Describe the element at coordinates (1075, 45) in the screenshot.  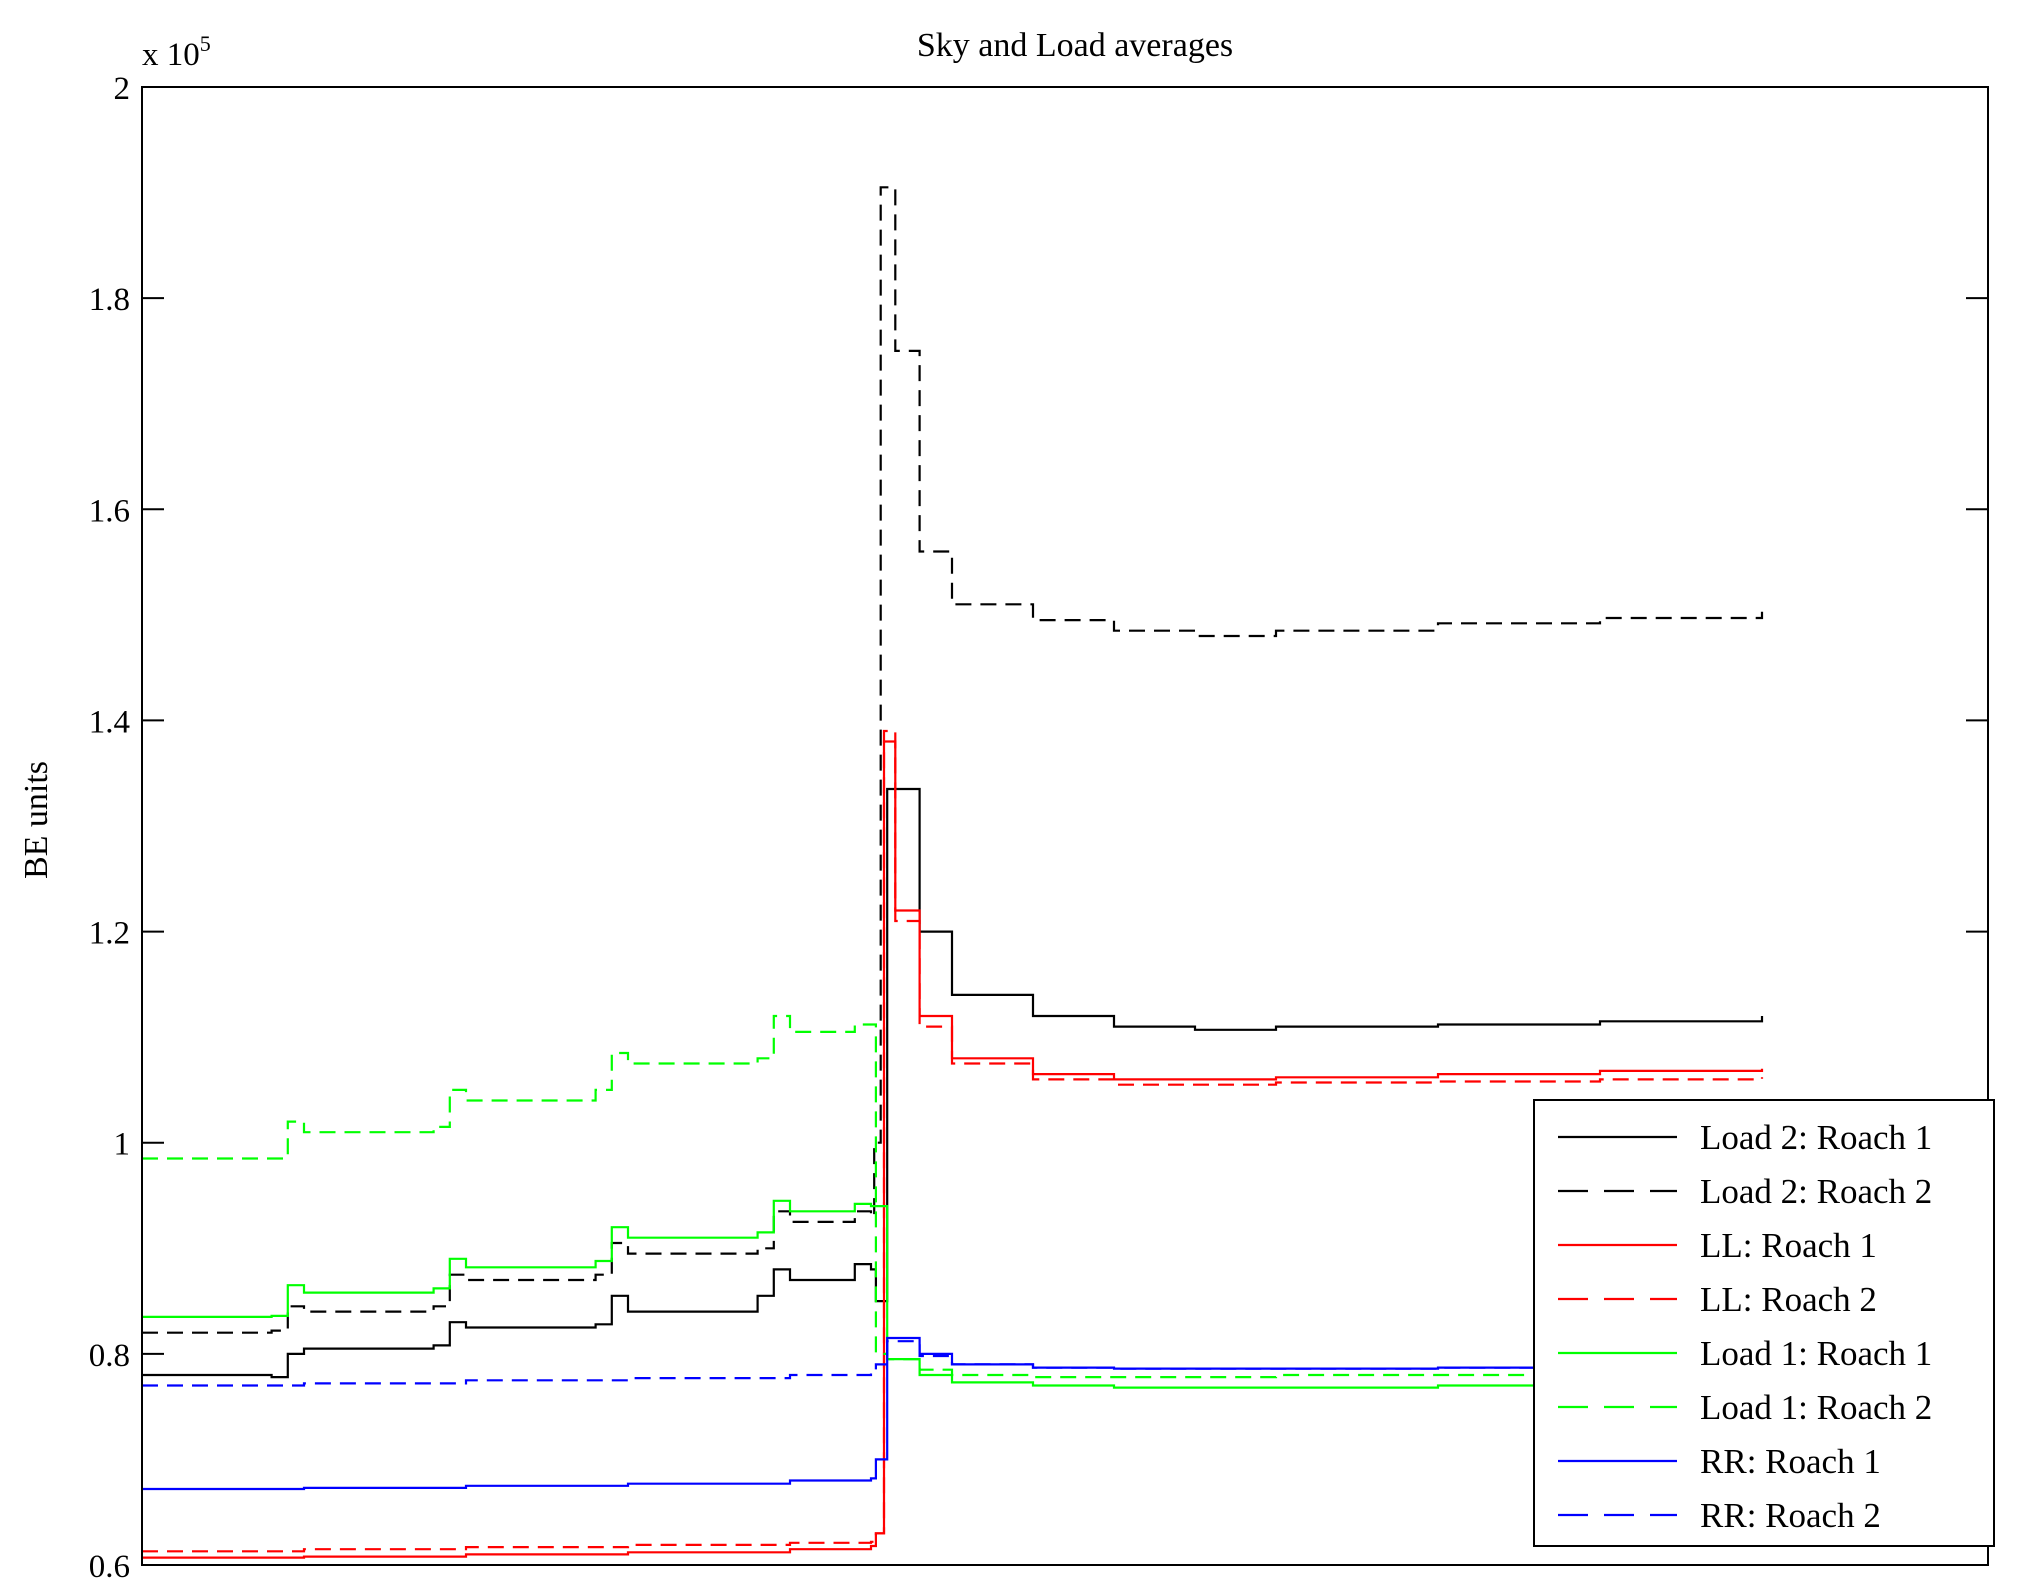
I see `chart-title: Sky and Load averages` at that location.